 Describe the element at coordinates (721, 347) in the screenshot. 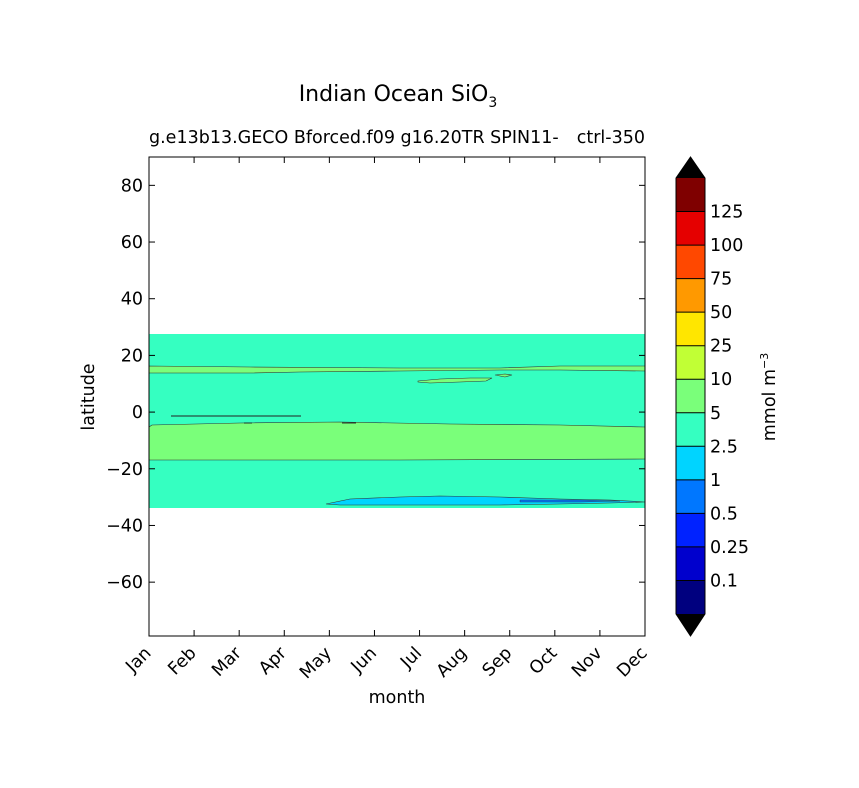

I see `colorbar-tick-label: 25` at that location.